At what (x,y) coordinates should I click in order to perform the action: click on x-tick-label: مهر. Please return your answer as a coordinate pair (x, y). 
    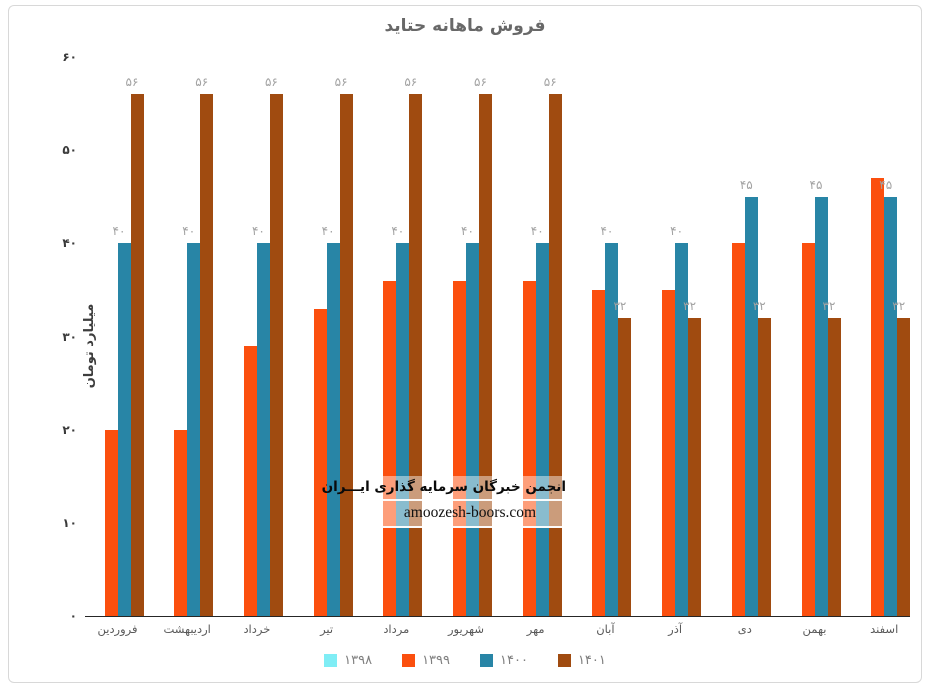
    Looking at the image, I should click on (535, 629).